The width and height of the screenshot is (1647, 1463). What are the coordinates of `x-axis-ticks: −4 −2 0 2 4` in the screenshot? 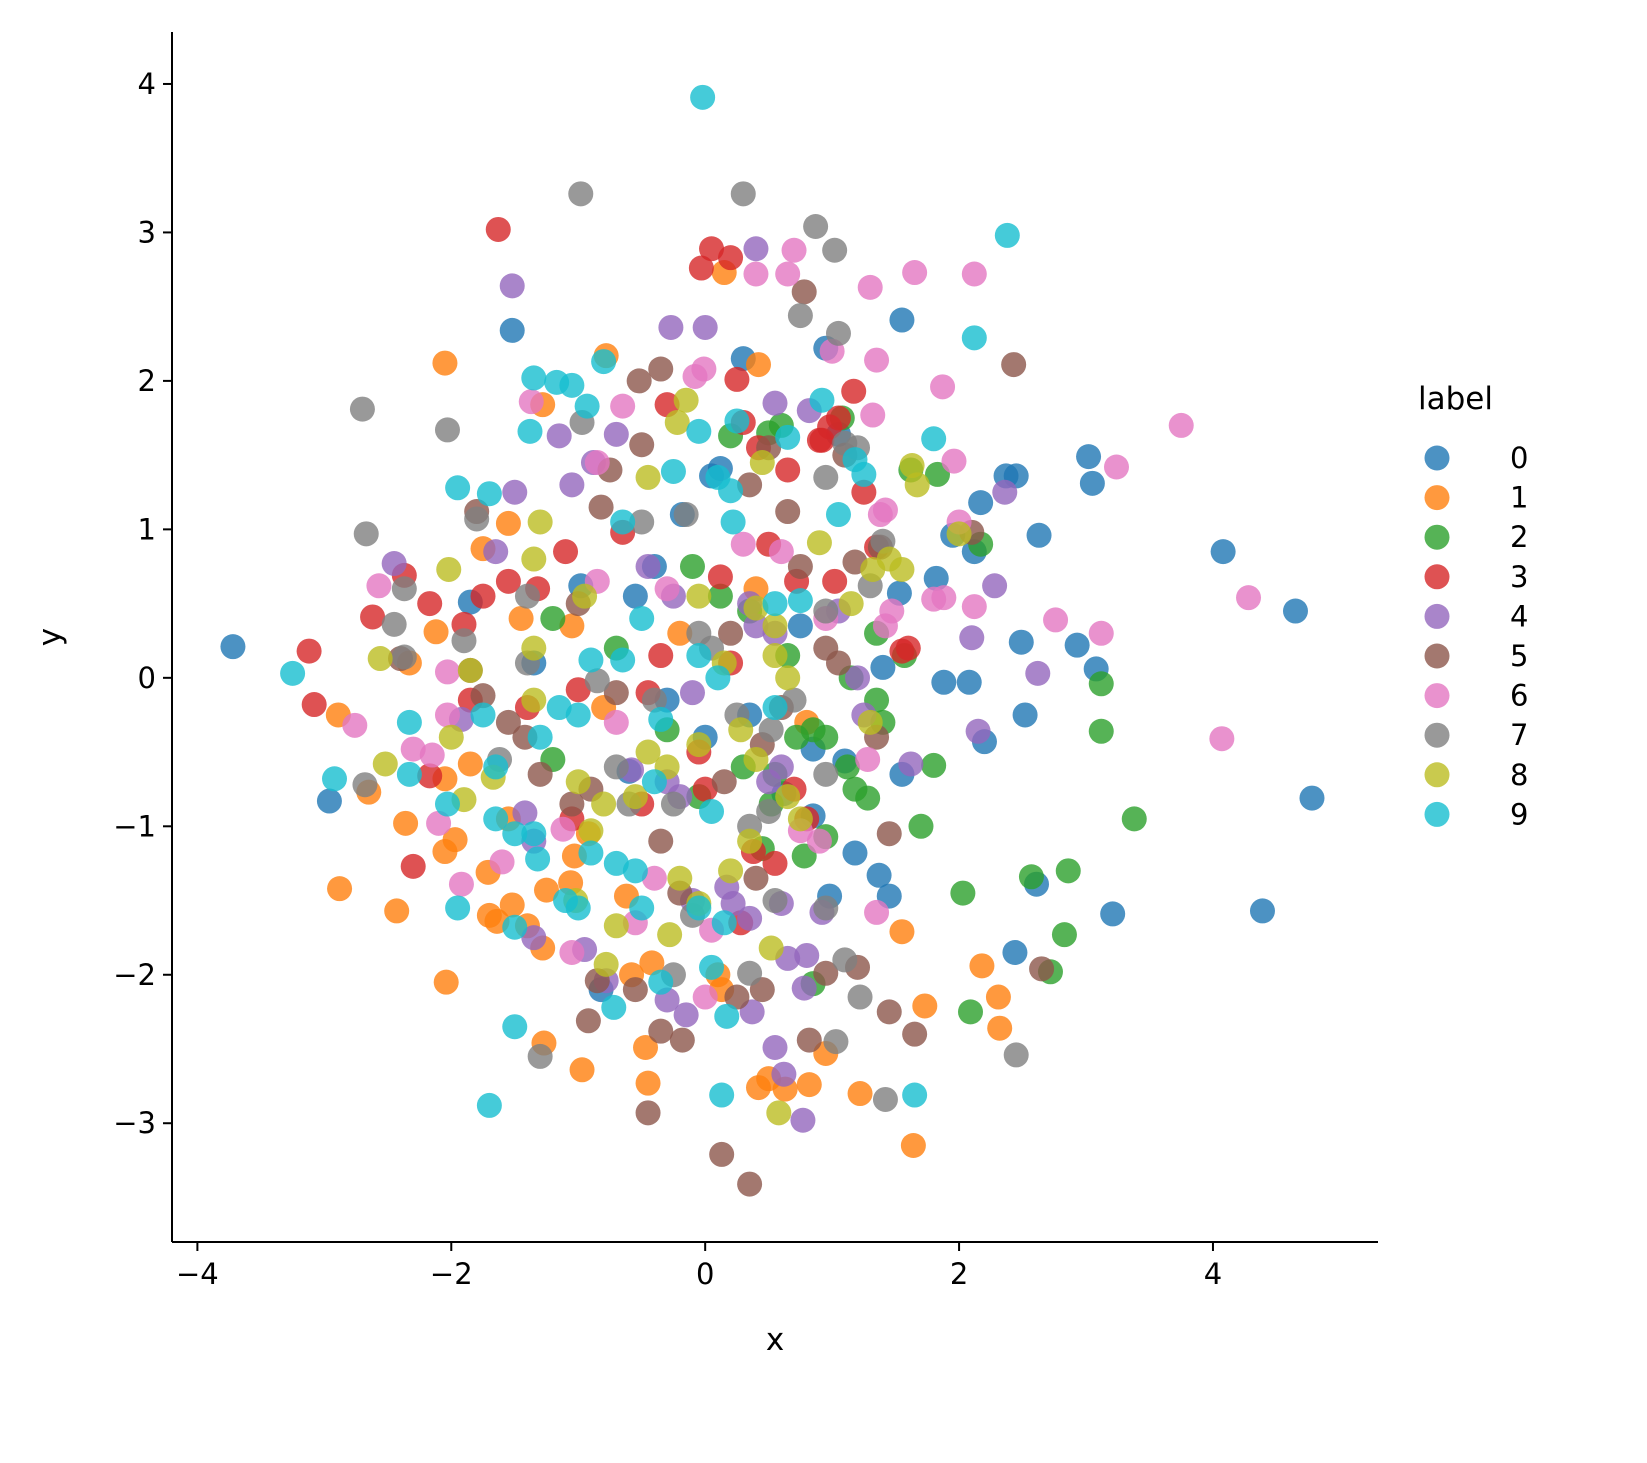 It's located at (699, 1266).